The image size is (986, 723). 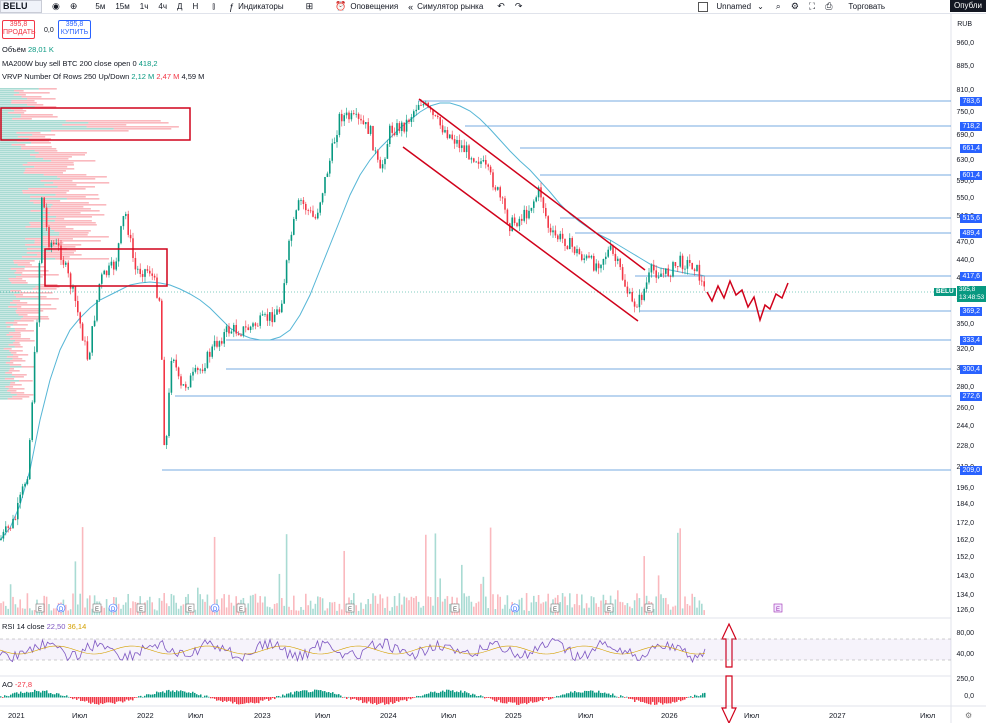 What do you see at coordinates (232, 6) in the screenshot?
I see `indicators-icon: ƒ` at bounding box center [232, 6].